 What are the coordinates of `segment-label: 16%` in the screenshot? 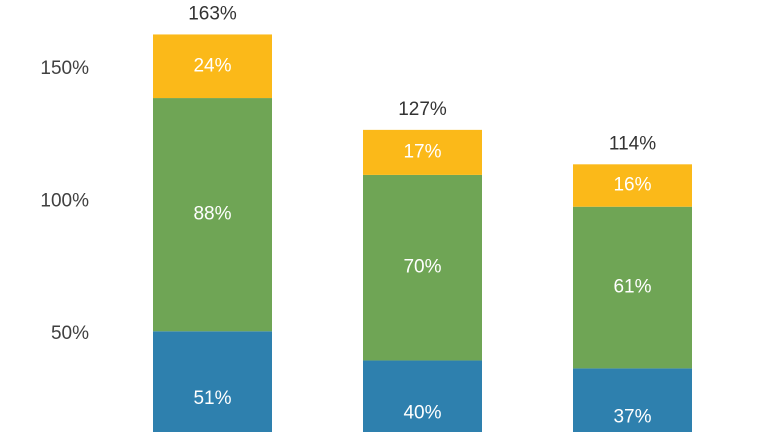 It's located at (632, 185).